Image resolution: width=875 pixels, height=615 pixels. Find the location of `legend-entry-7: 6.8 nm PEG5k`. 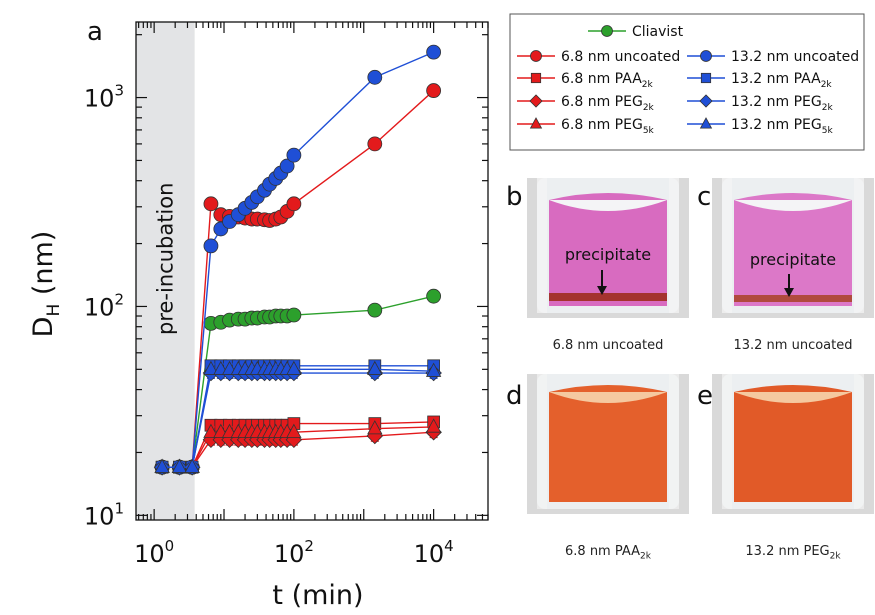

legend-entry-7: 6.8 nm PEG5k is located at coordinates (586, 126).